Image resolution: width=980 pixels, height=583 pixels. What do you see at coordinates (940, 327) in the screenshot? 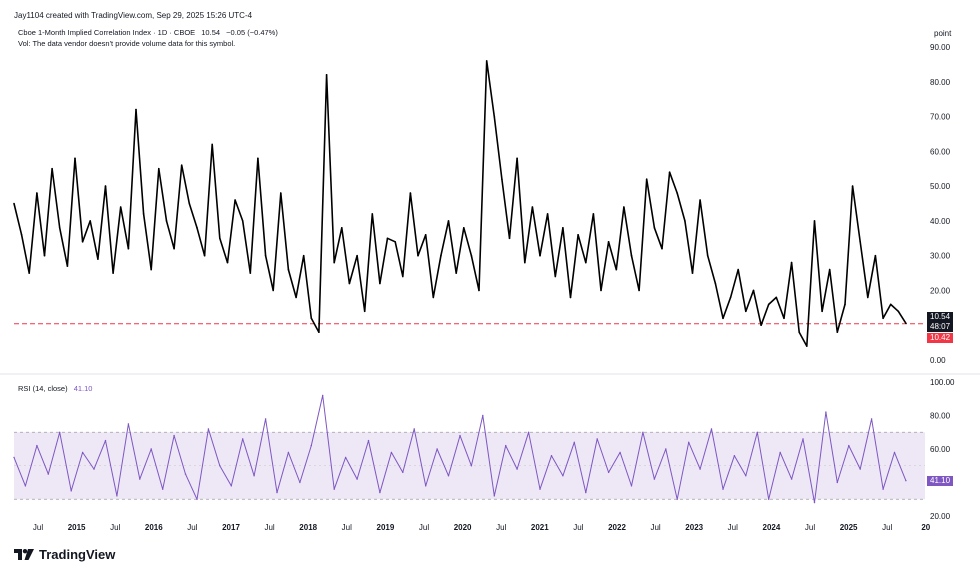
I see `bar-countdown-badge: 48:07` at bounding box center [940, 327].